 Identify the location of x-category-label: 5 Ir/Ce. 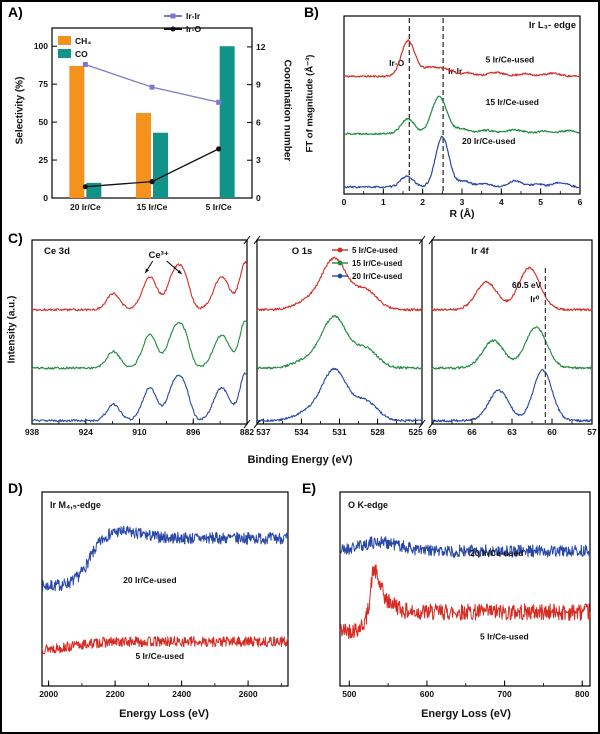
(219, 207).